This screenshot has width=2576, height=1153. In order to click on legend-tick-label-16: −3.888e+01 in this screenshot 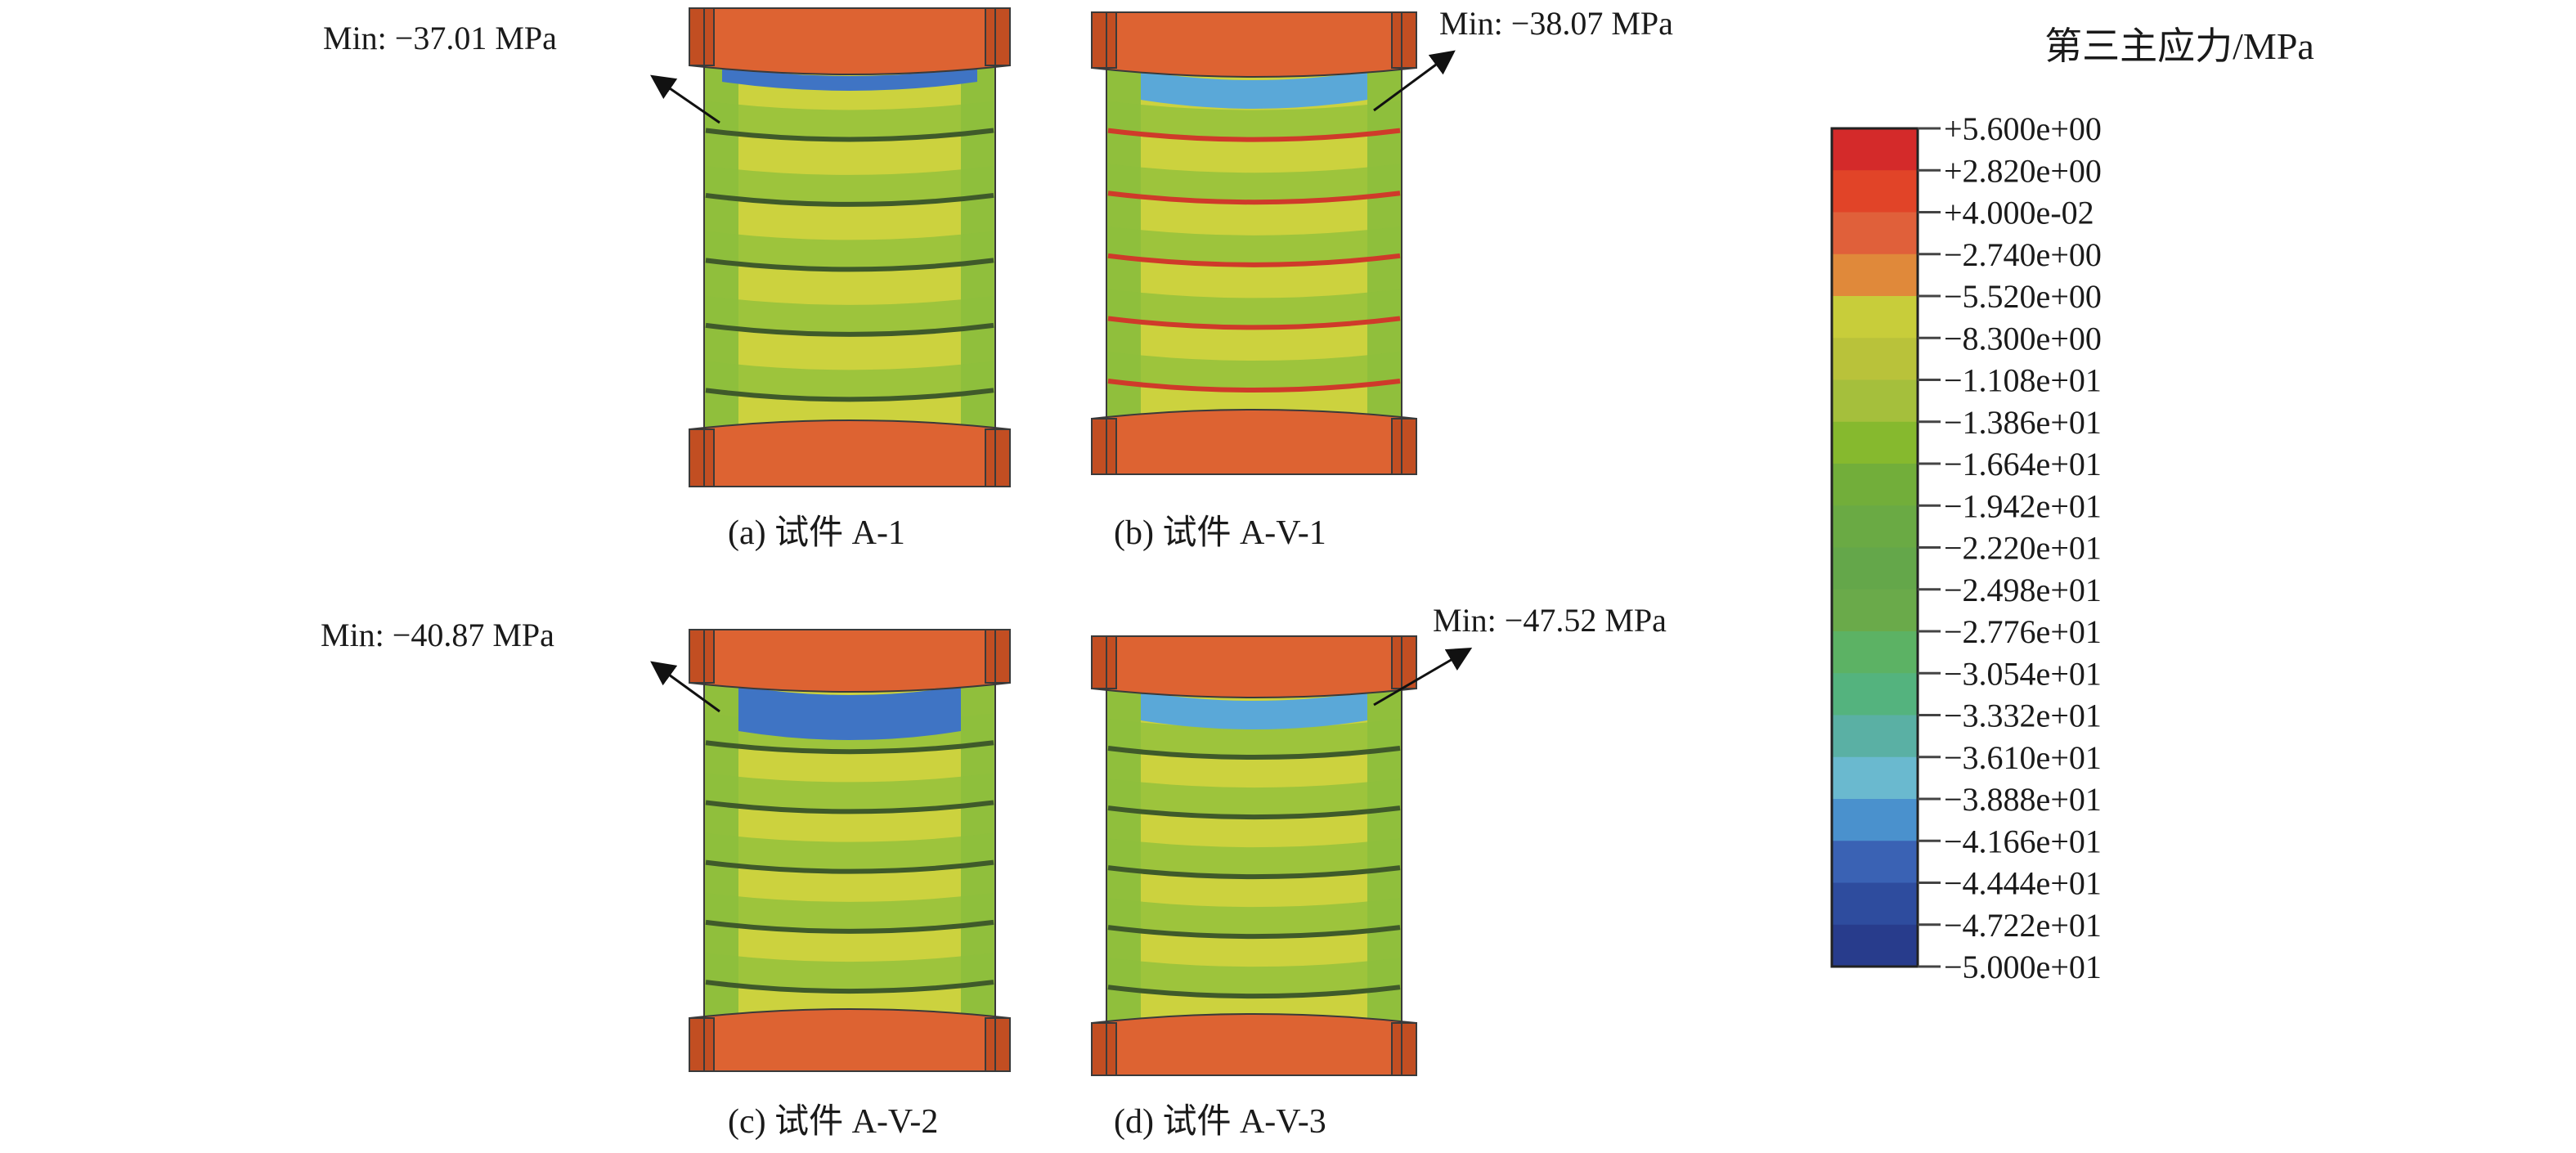, I will do `click(2023, 799)`.